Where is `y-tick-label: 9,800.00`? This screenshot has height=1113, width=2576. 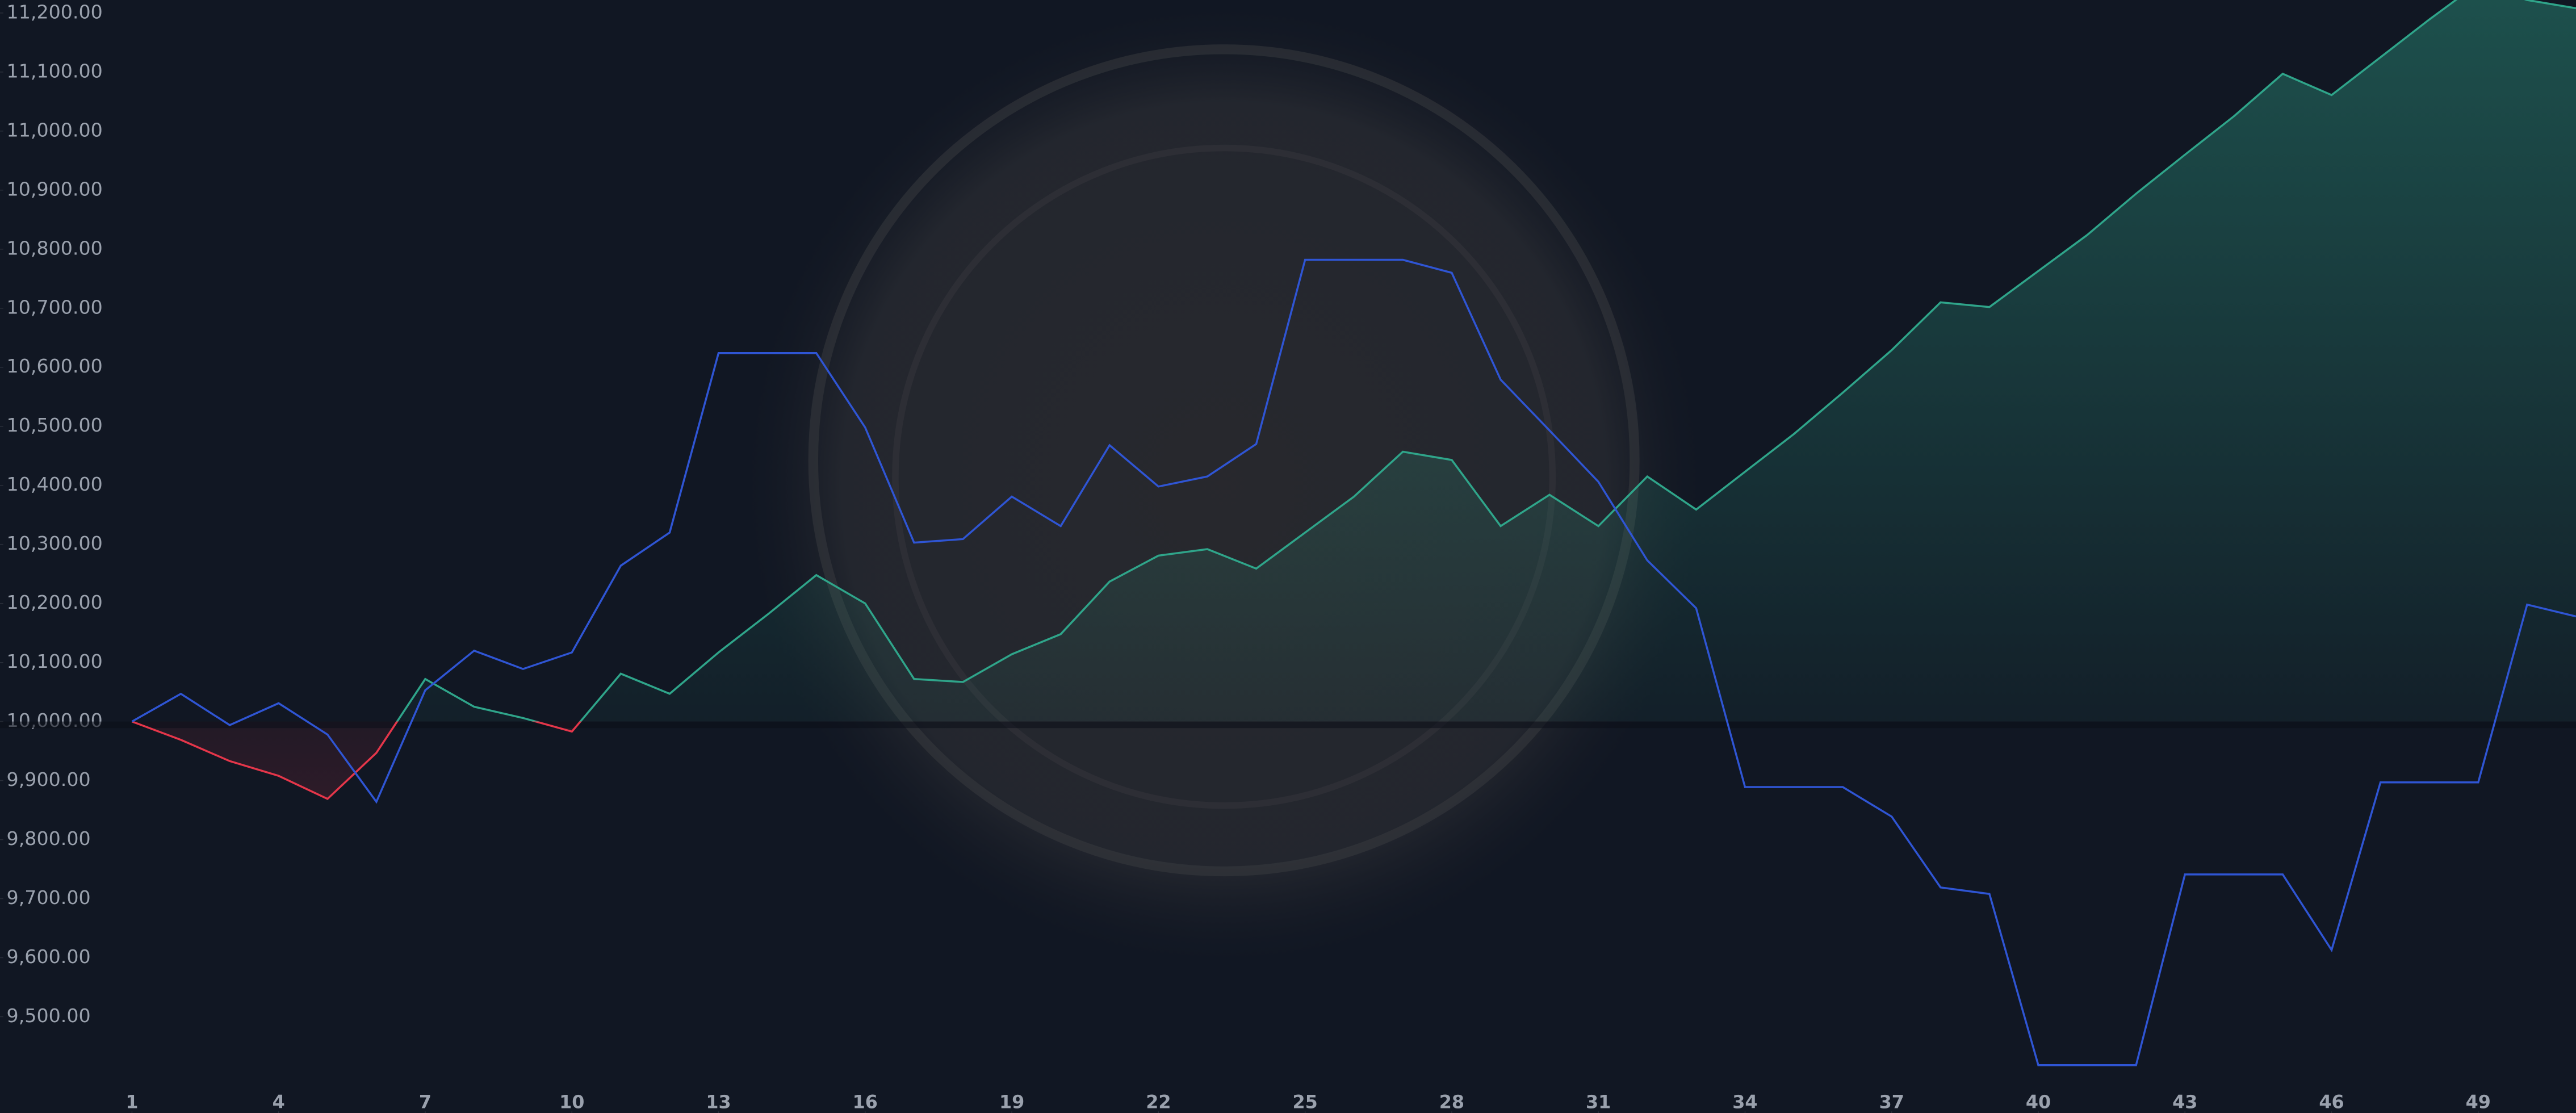 y-tick-label: 9,800.00 is located at coordinates (49, 838).